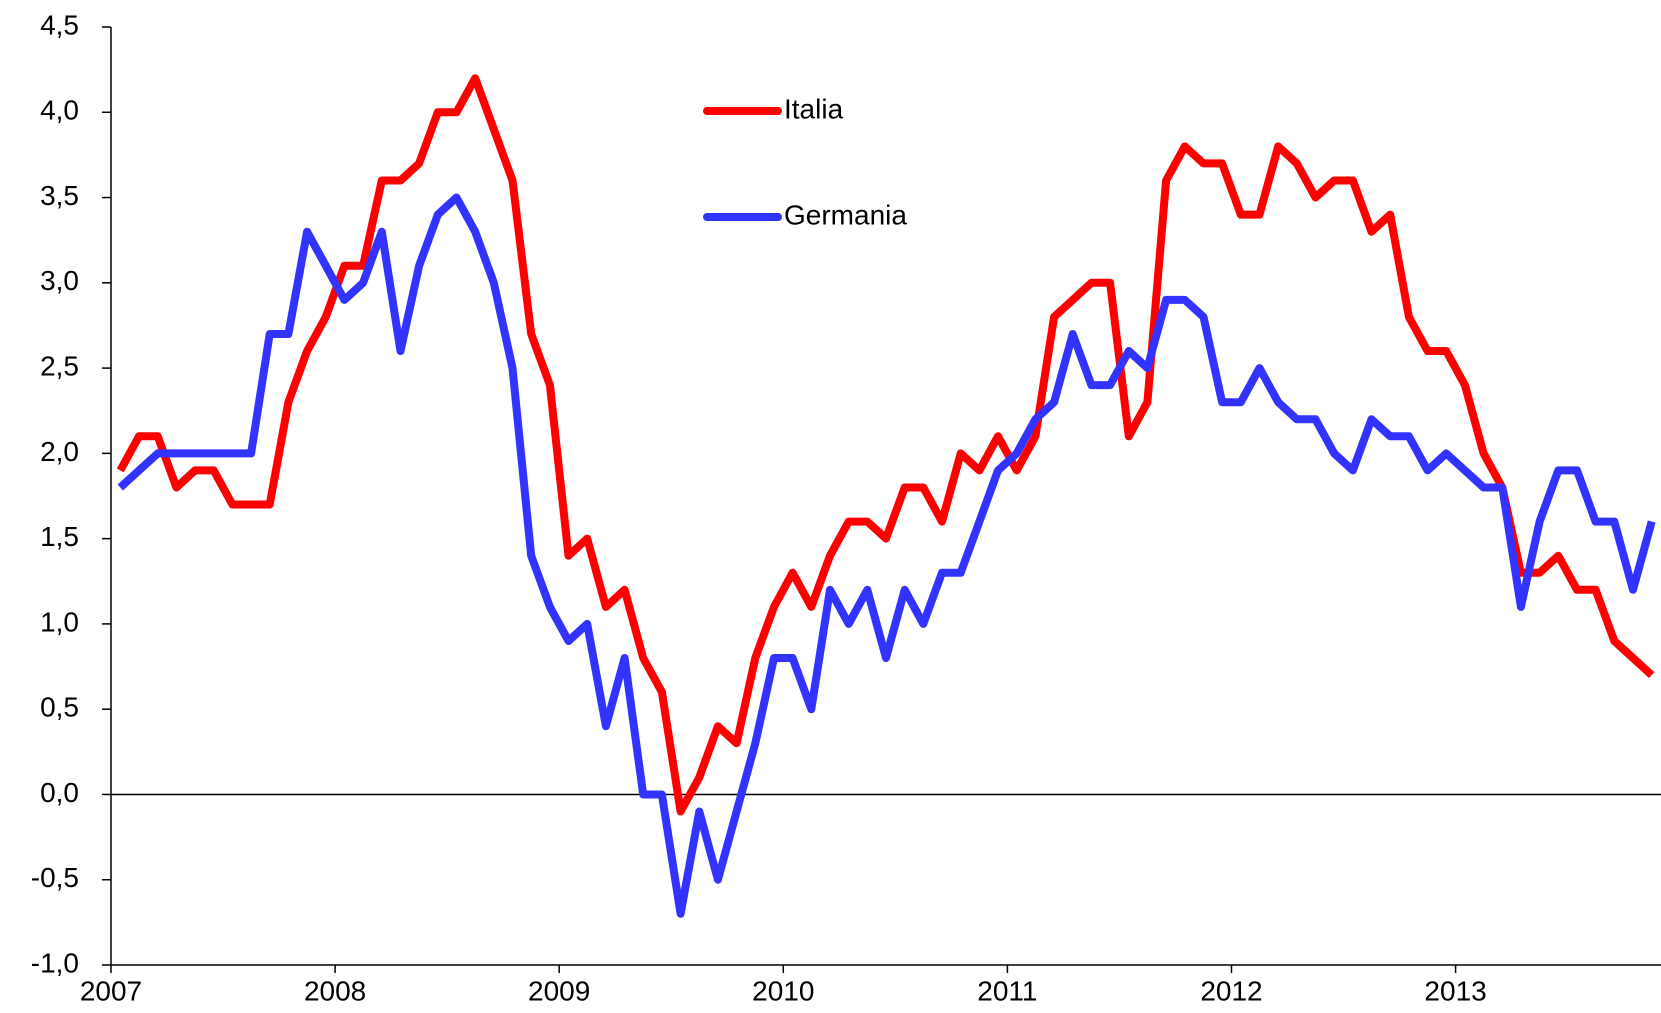  Describe the element at coordinates (845, 214) in the screenshot. I see `legend-label: Germania` at that location.